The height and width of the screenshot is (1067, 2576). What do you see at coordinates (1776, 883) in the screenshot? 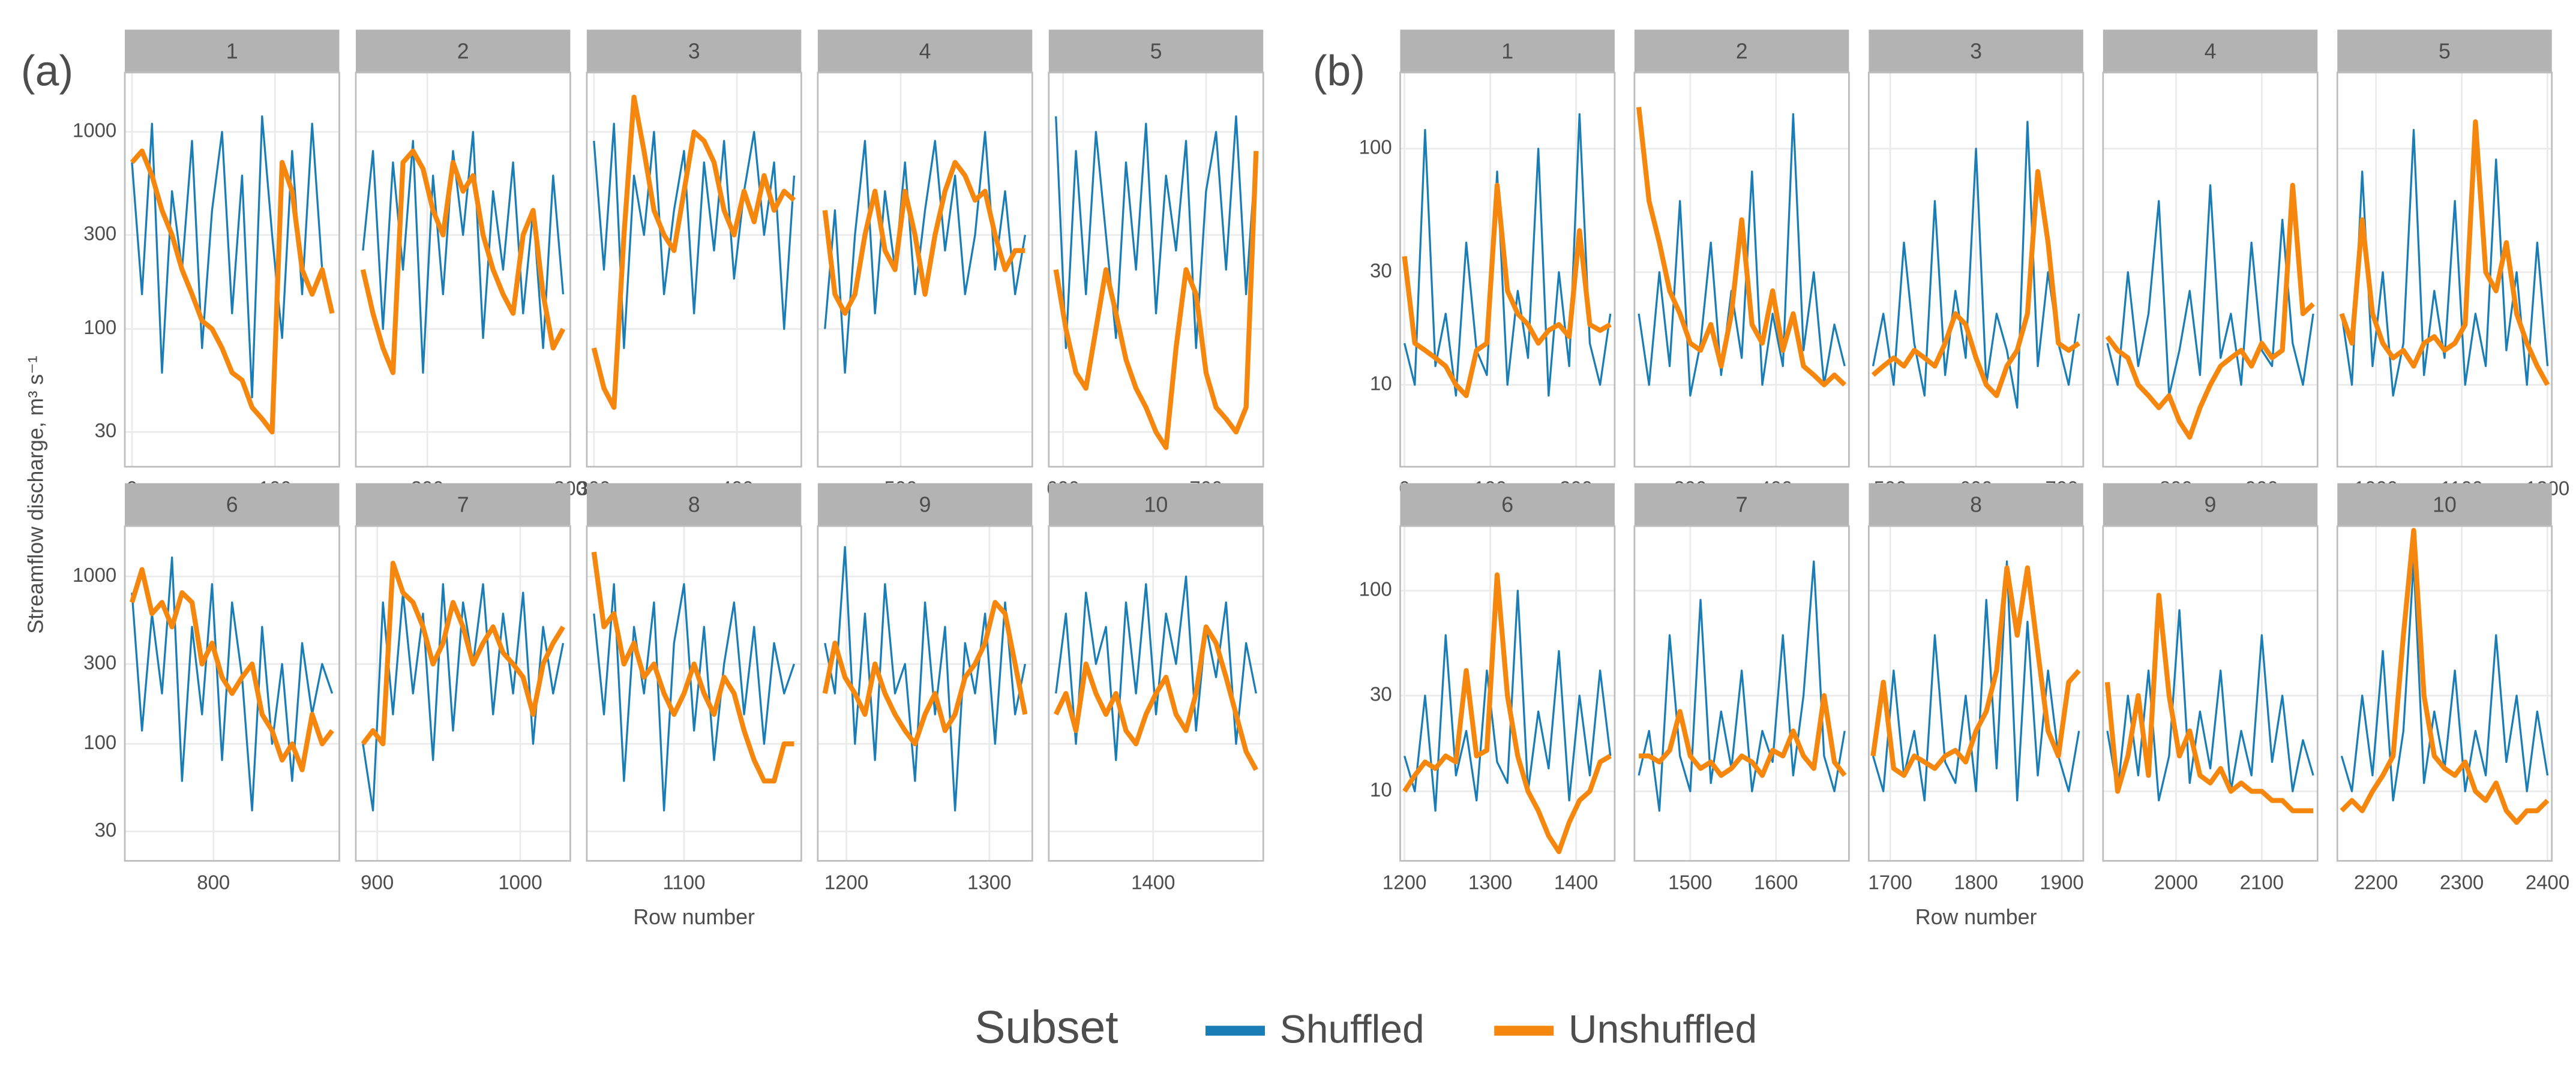
I see `x-tick-label: 1600` at bounding box center [1776, 883].